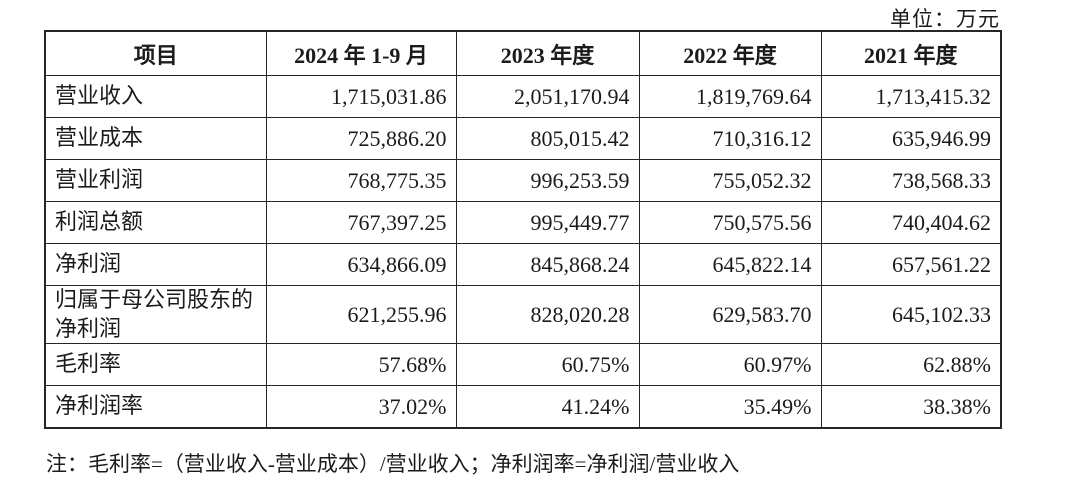  Describe the element at coordinates (730, 314) in the screenshot. I see `cell-value: 629,583.70` at that location.